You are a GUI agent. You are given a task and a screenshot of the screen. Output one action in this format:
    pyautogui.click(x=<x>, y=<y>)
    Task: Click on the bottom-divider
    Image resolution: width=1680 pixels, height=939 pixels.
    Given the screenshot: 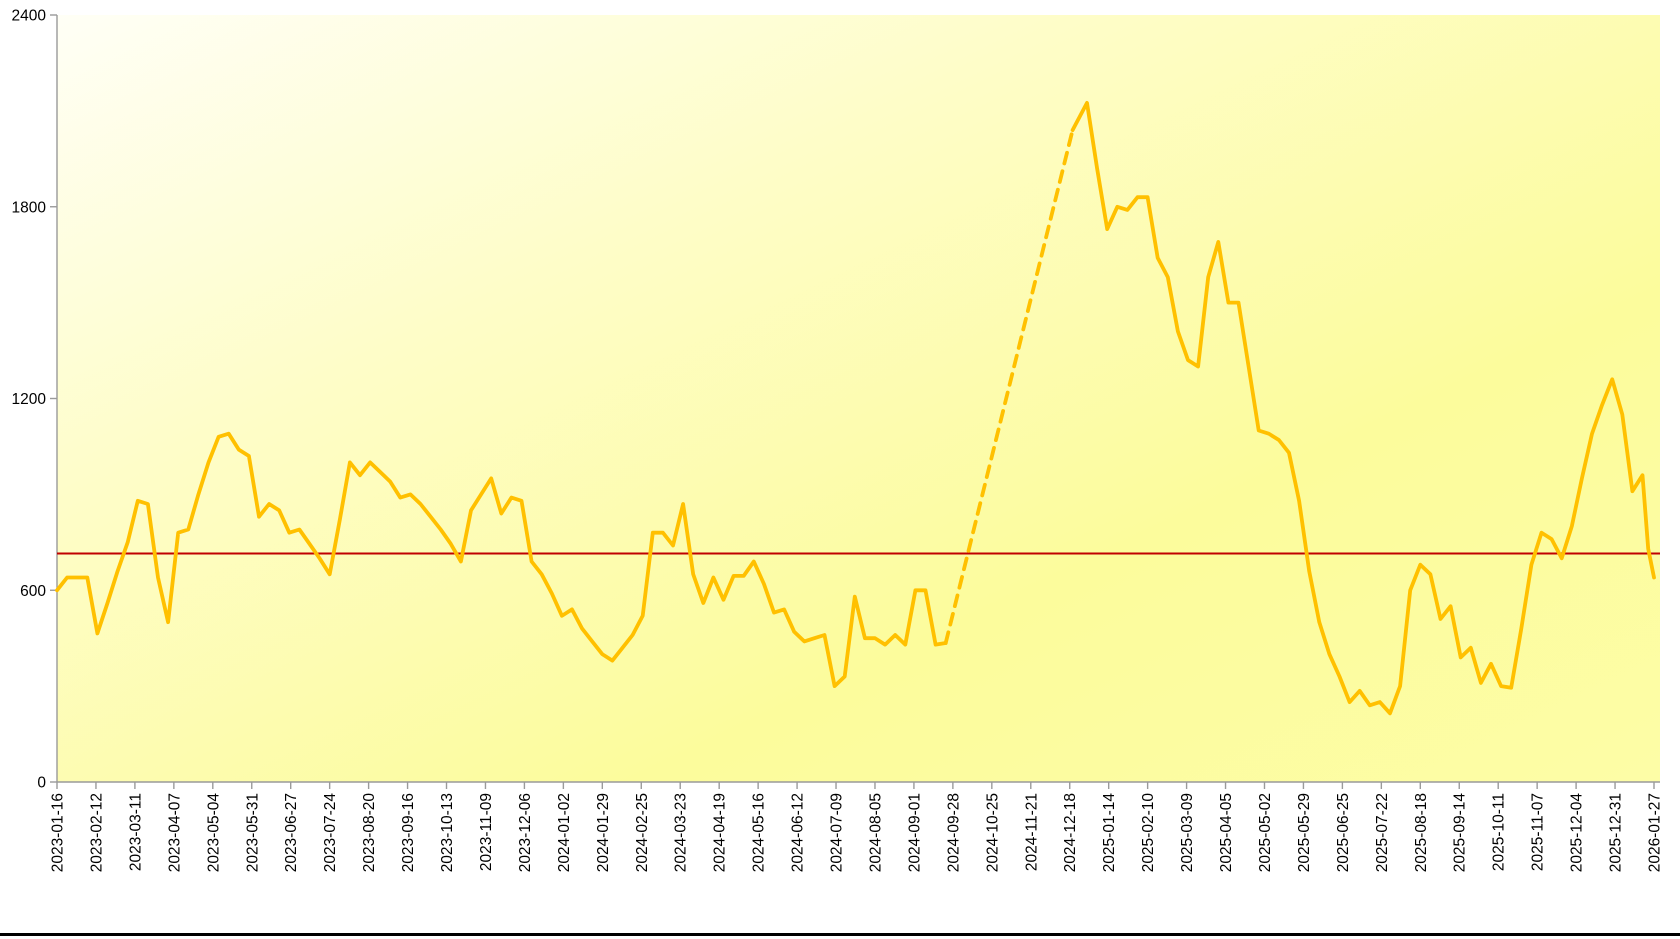 What is the action you would take?
    pyautogui.click(x=840, y=934)
    